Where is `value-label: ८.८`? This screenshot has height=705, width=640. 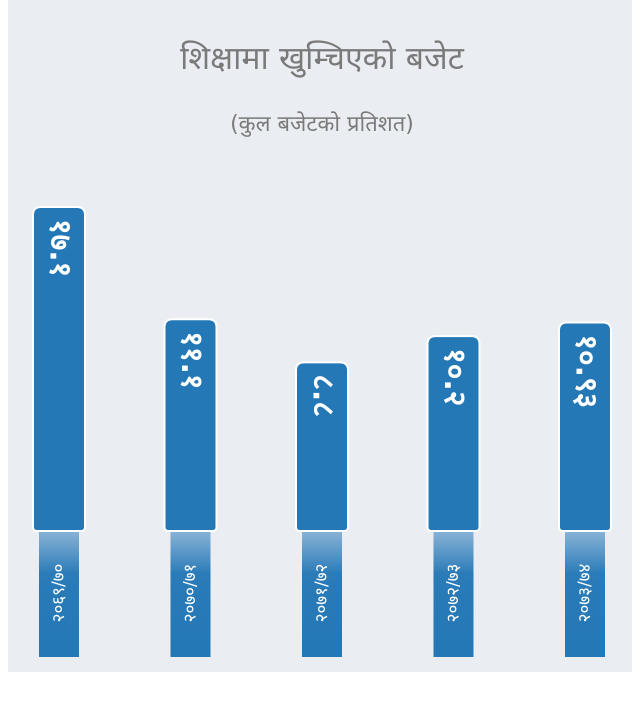
value-label: ८.८ is located at coordinates (323, 395).